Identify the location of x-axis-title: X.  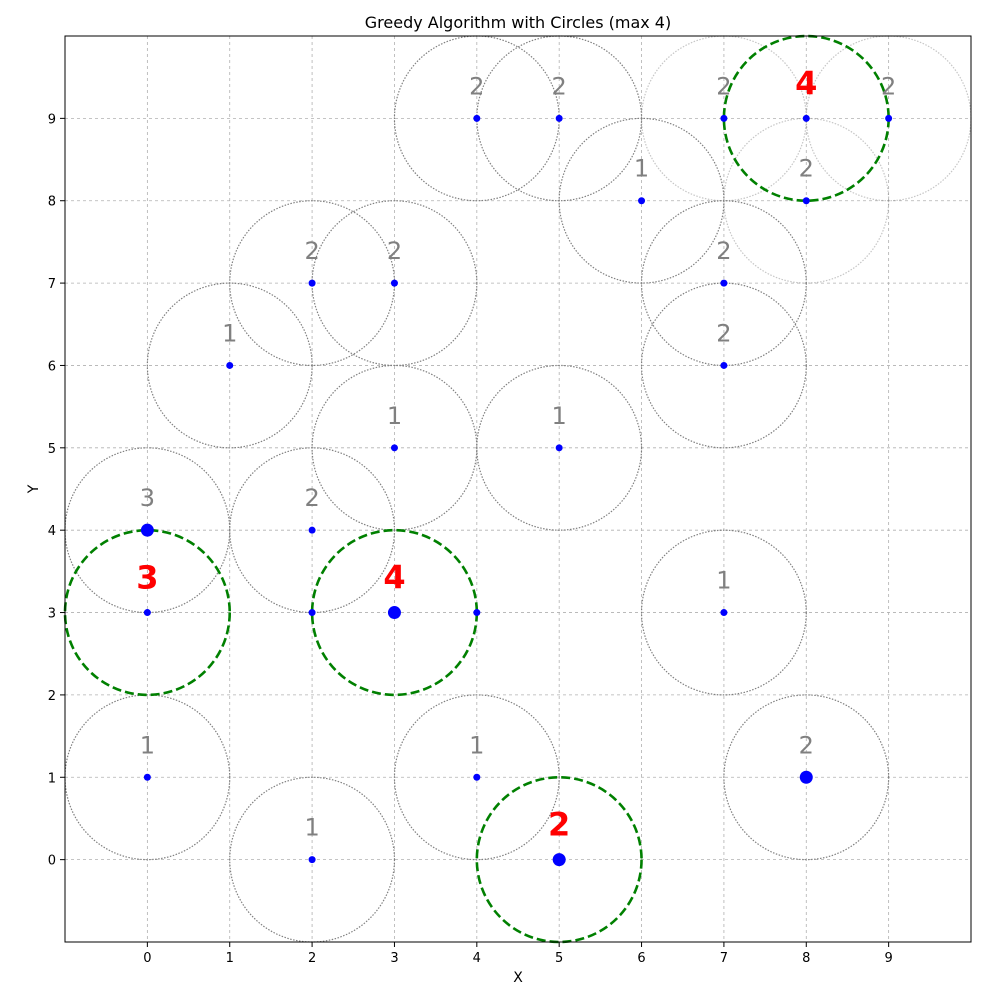
(518, 978).